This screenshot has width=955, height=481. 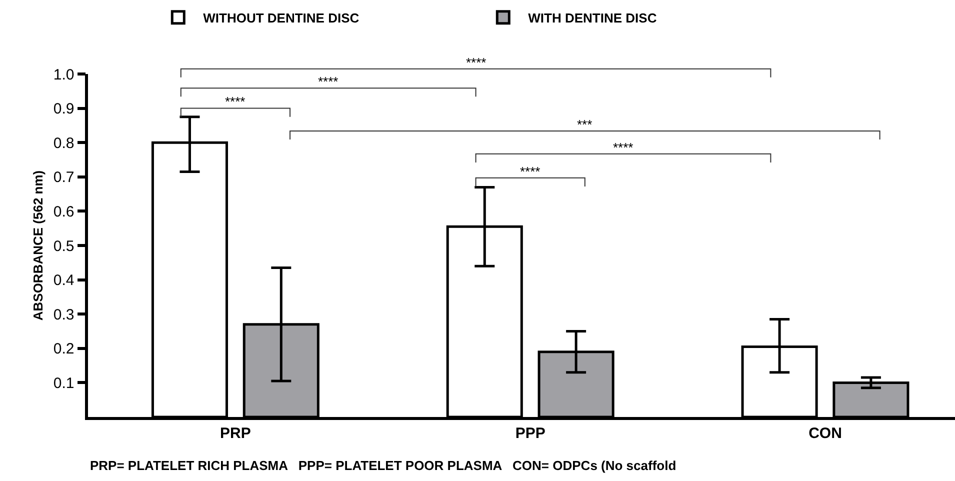 I want to click on y-tick-label: 0.2, so click(x=63, y=349).